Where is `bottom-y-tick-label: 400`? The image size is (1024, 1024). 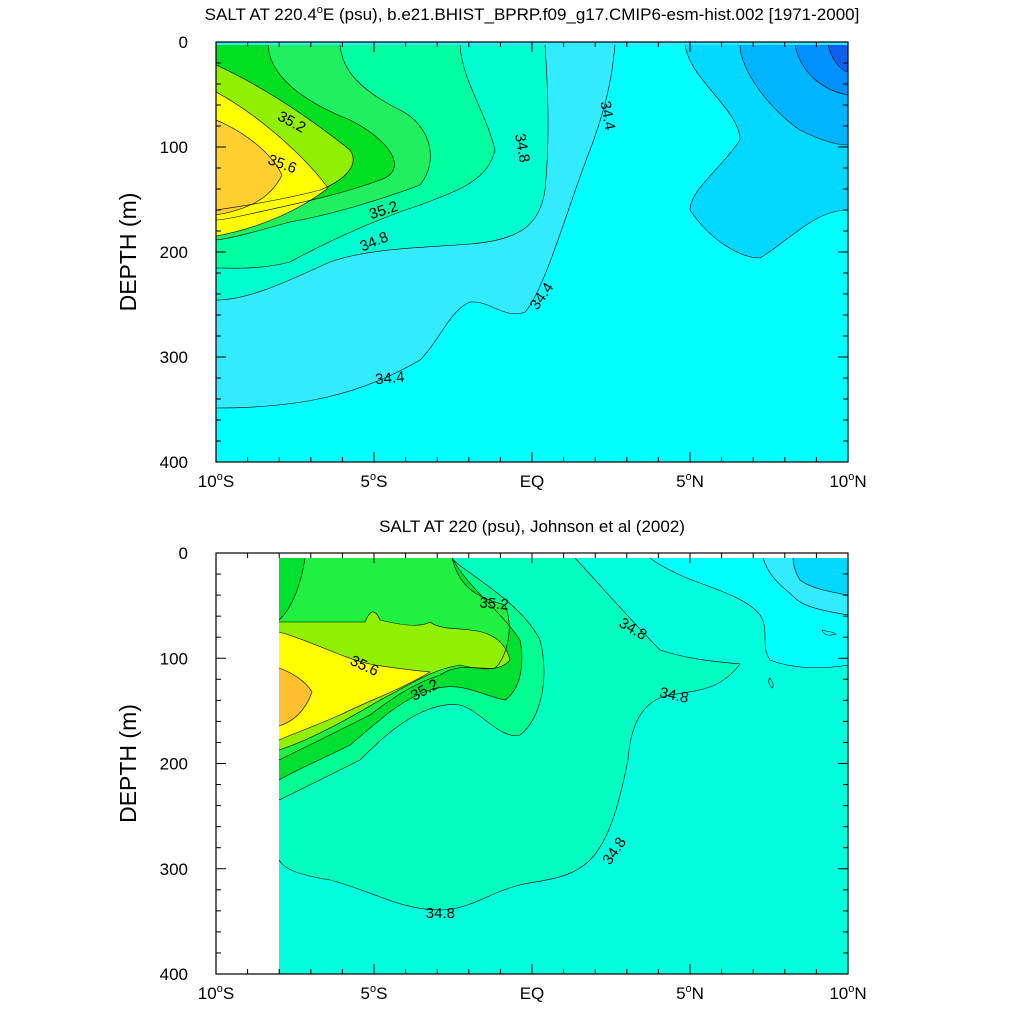
bottom-y-tick-label: 400 is located at coordinates (174, 974).